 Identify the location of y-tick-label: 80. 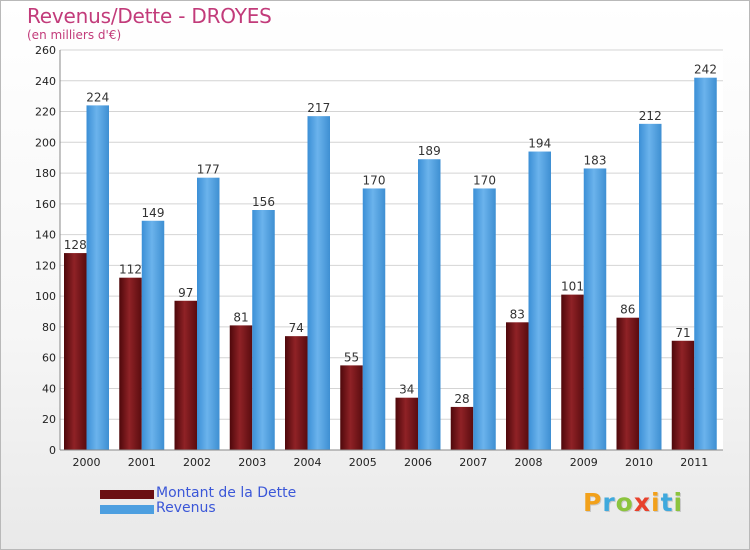
(49, 327).